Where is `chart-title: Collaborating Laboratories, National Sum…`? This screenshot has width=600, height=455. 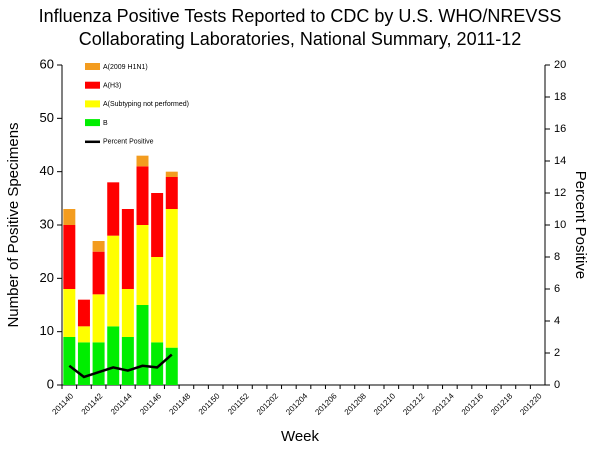
chart-title: Collaborating Laboratories, National Sum… is located at coordinates (300, 39).